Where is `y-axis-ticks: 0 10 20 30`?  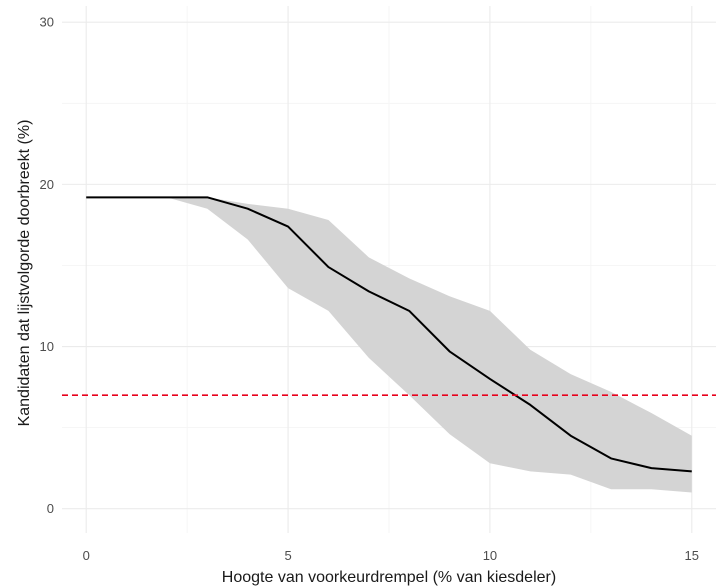 y-axis-ticks: 0 10 20 30 is located at coordinates (47, 265).